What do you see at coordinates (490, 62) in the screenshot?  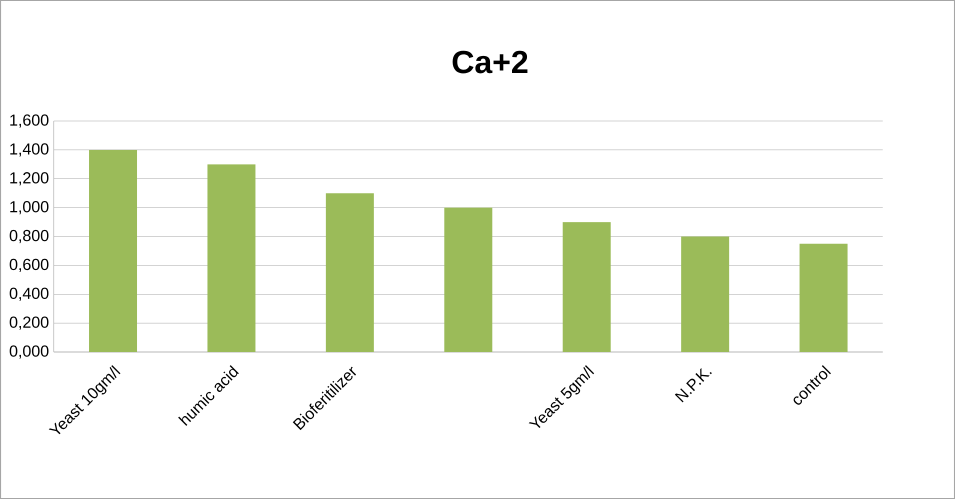 I see `chart-title: Ca+2` at bounding box center [490, 62].